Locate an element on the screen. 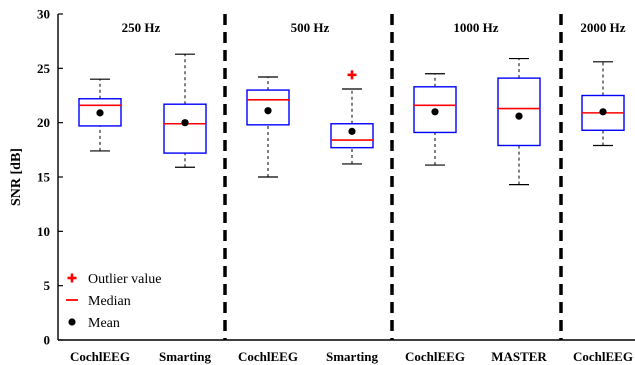  legend-label: Median is located at coordinates (109, 301).